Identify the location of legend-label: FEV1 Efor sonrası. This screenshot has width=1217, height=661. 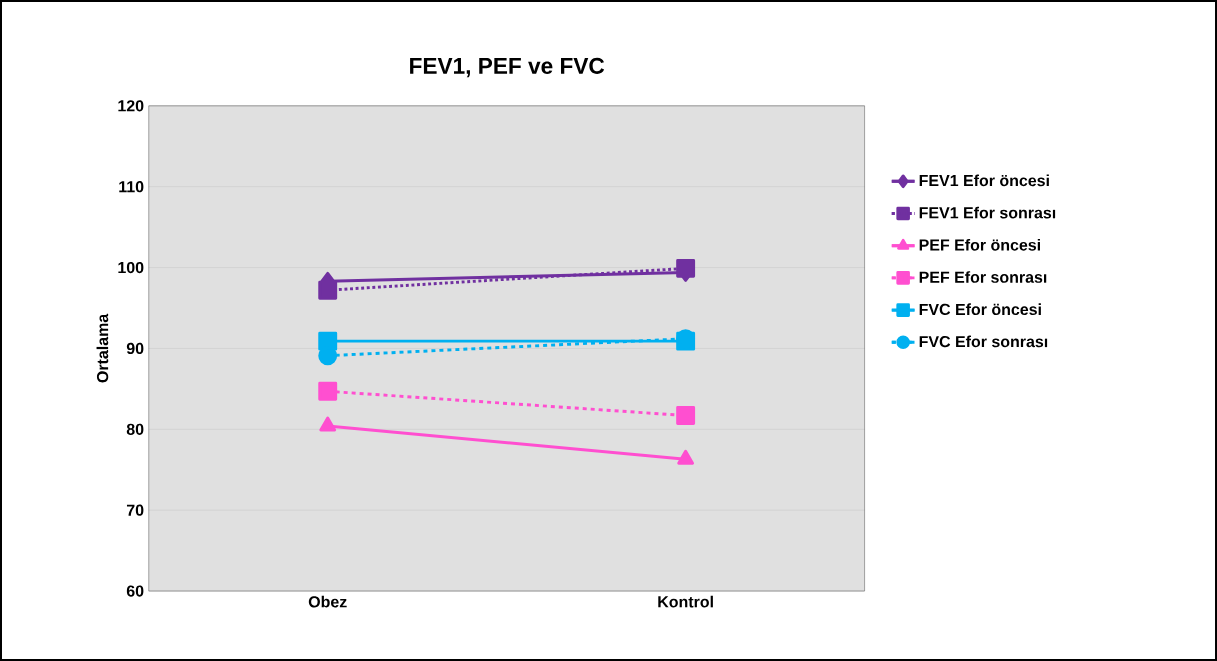
(987, 212).